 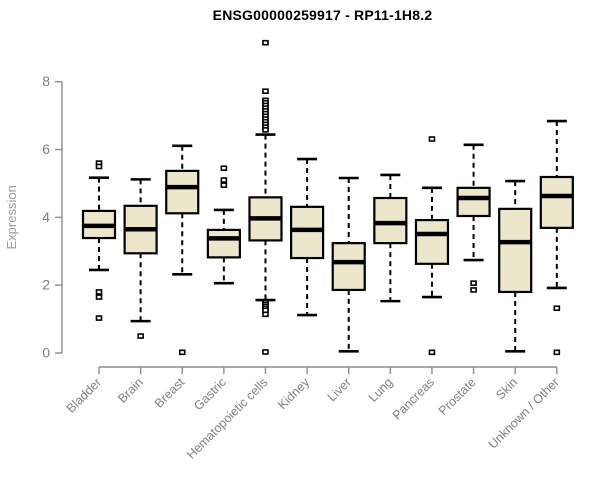 What do you see at coordinates (46, 149) in the screenshot?
I see `y-tick-label: 6` at bounding box center [46, 149].